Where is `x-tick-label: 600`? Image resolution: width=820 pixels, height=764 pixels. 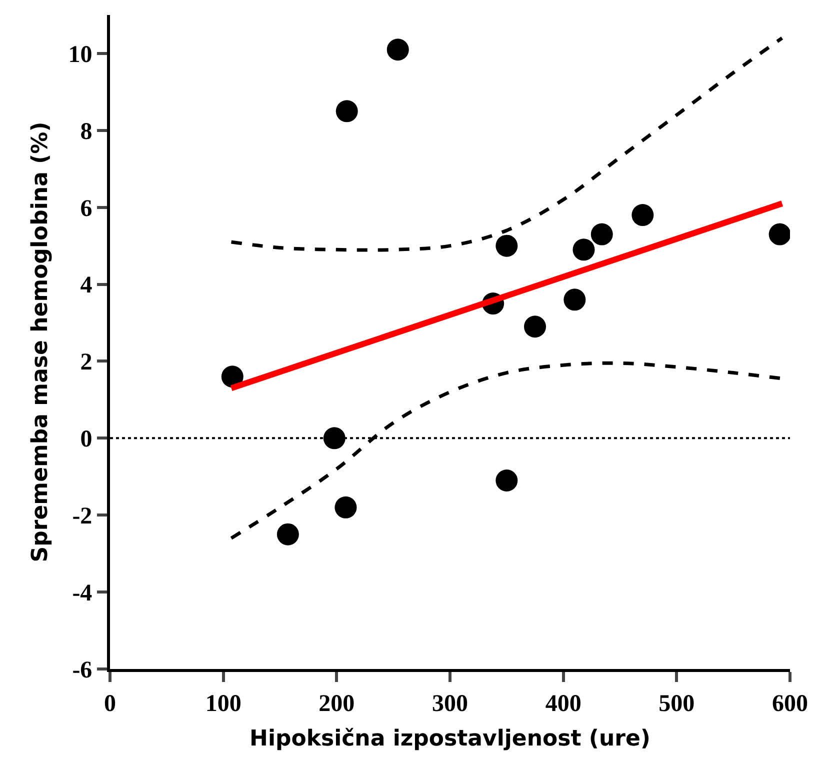 x-tick-label: 600 is located at coordinates (790, 703).